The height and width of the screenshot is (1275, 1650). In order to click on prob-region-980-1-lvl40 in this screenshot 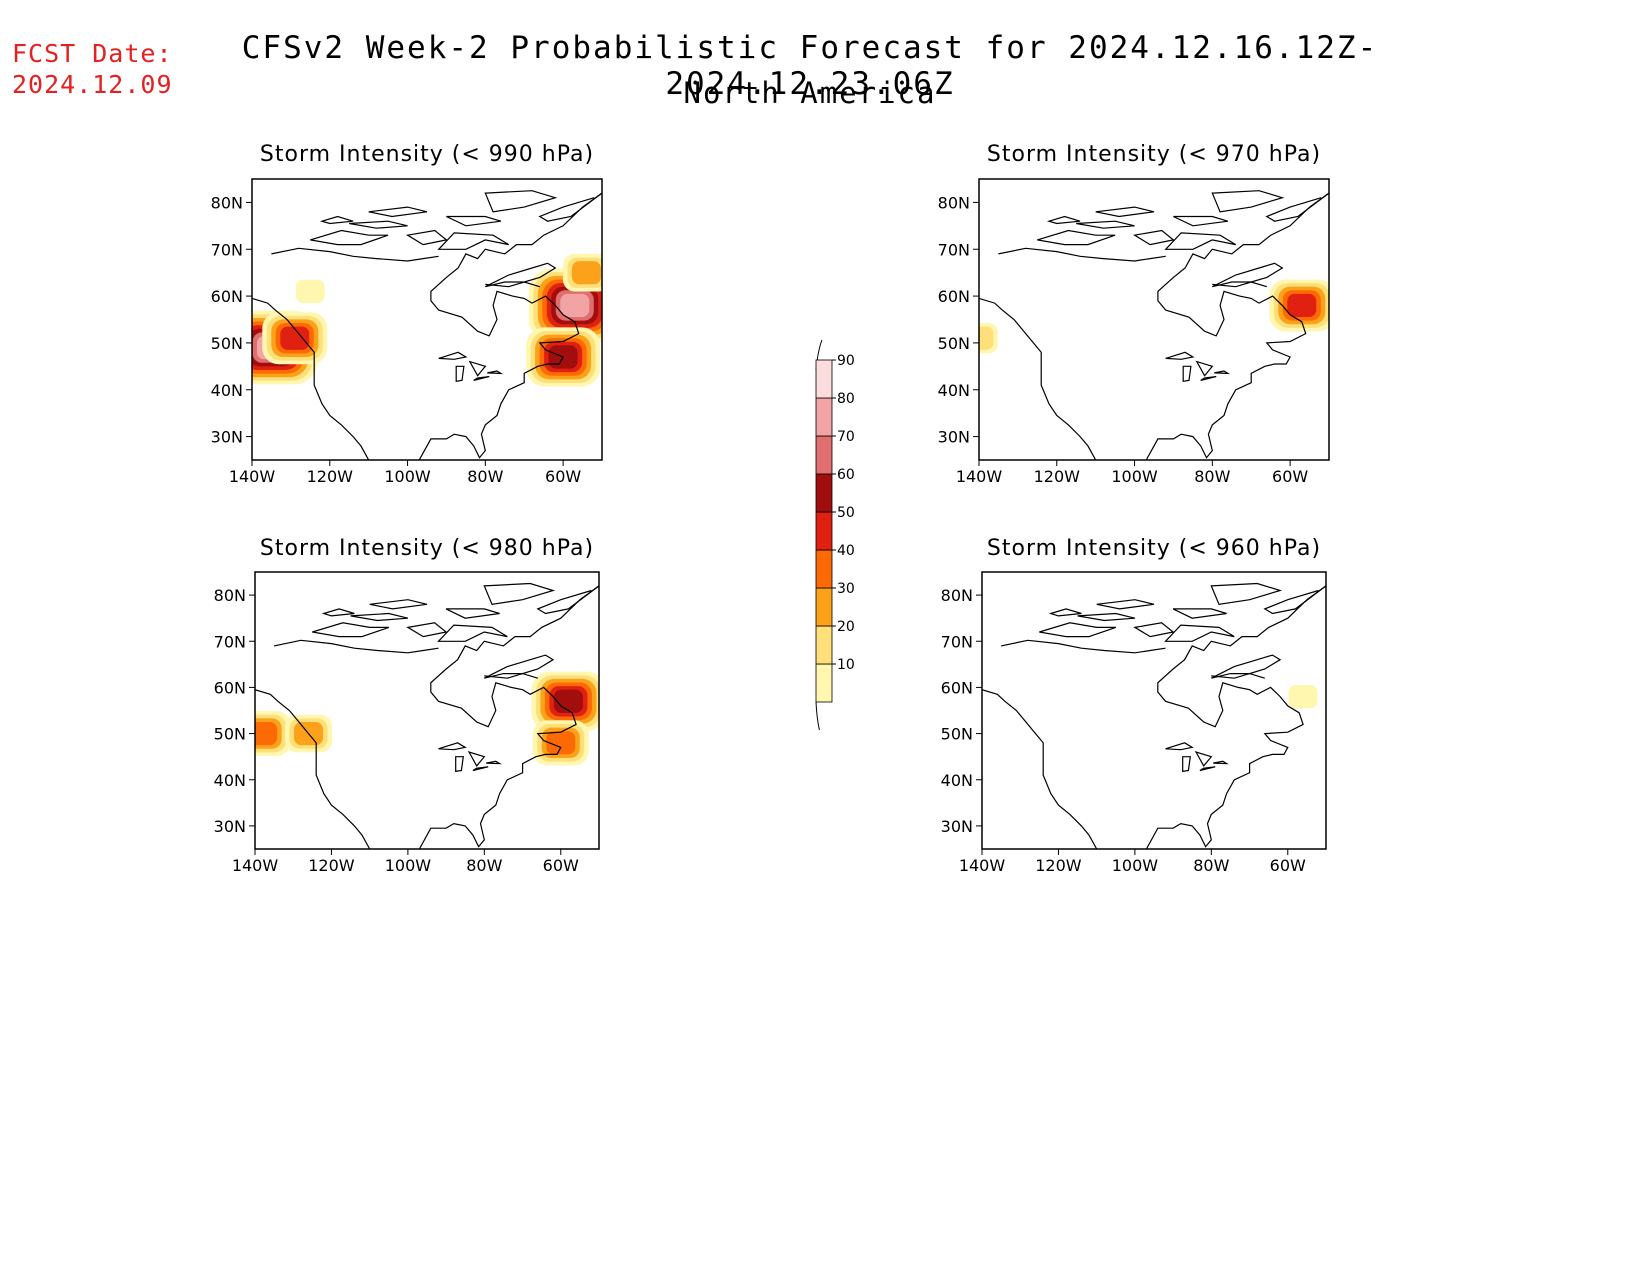, I will do `click(266, 733)`.